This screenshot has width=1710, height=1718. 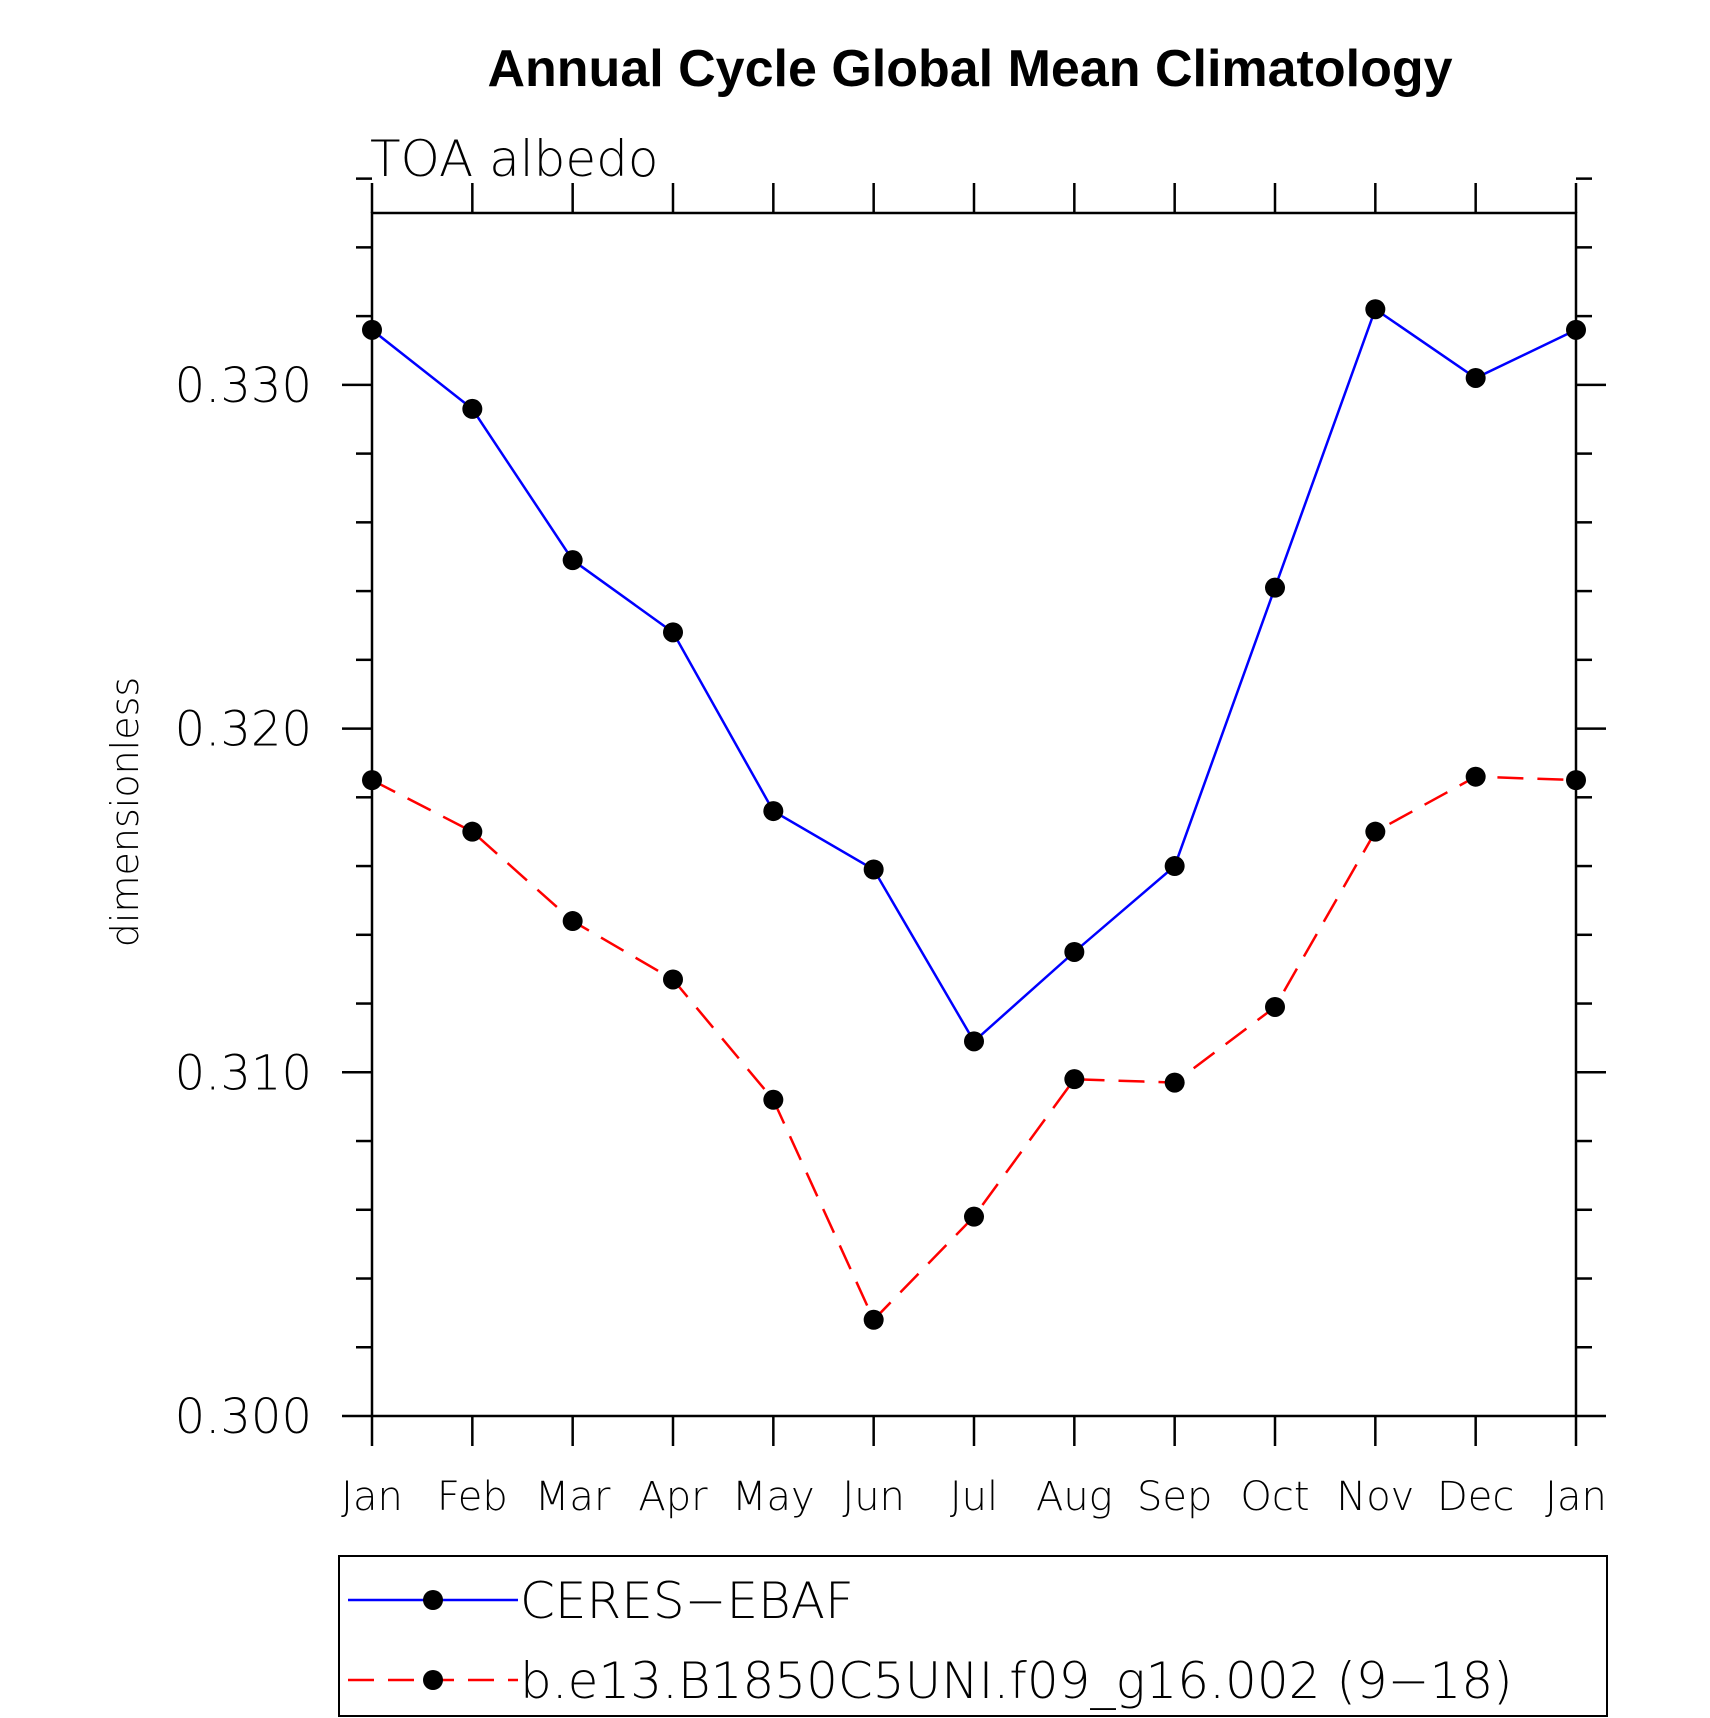 I want to click on x-tick-label: Feb, so click(x=472, y=1497).